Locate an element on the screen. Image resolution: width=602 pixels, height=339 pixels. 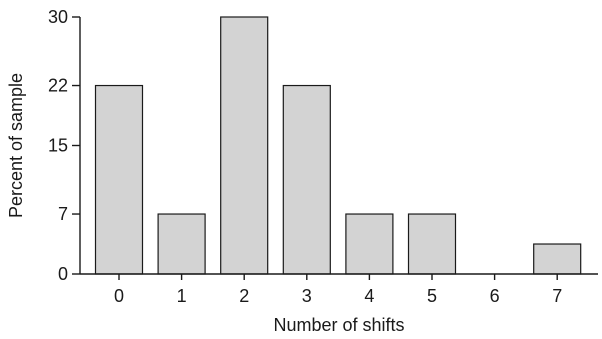
y-tick-label: 7 is located at coordinates (63, 214).